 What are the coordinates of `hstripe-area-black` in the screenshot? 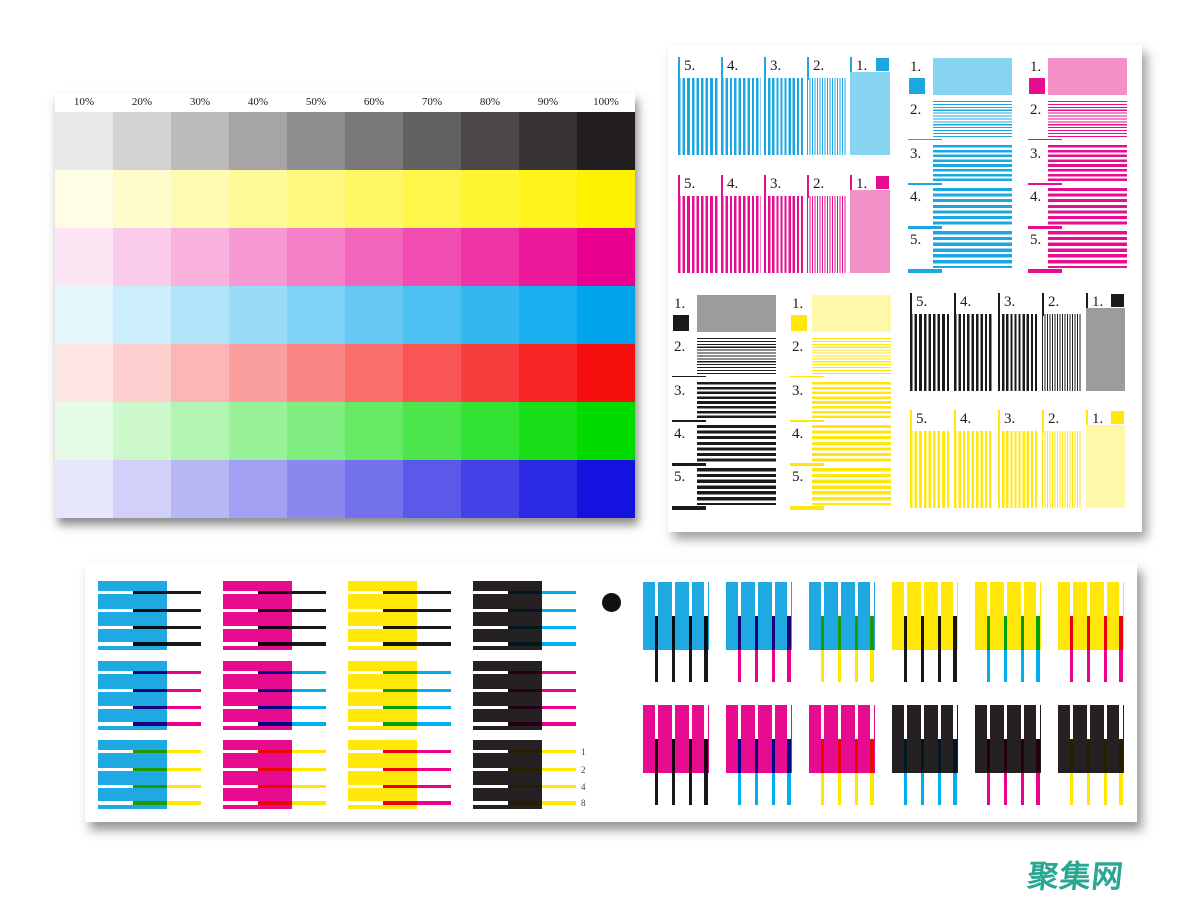 It's located at (736, 443).